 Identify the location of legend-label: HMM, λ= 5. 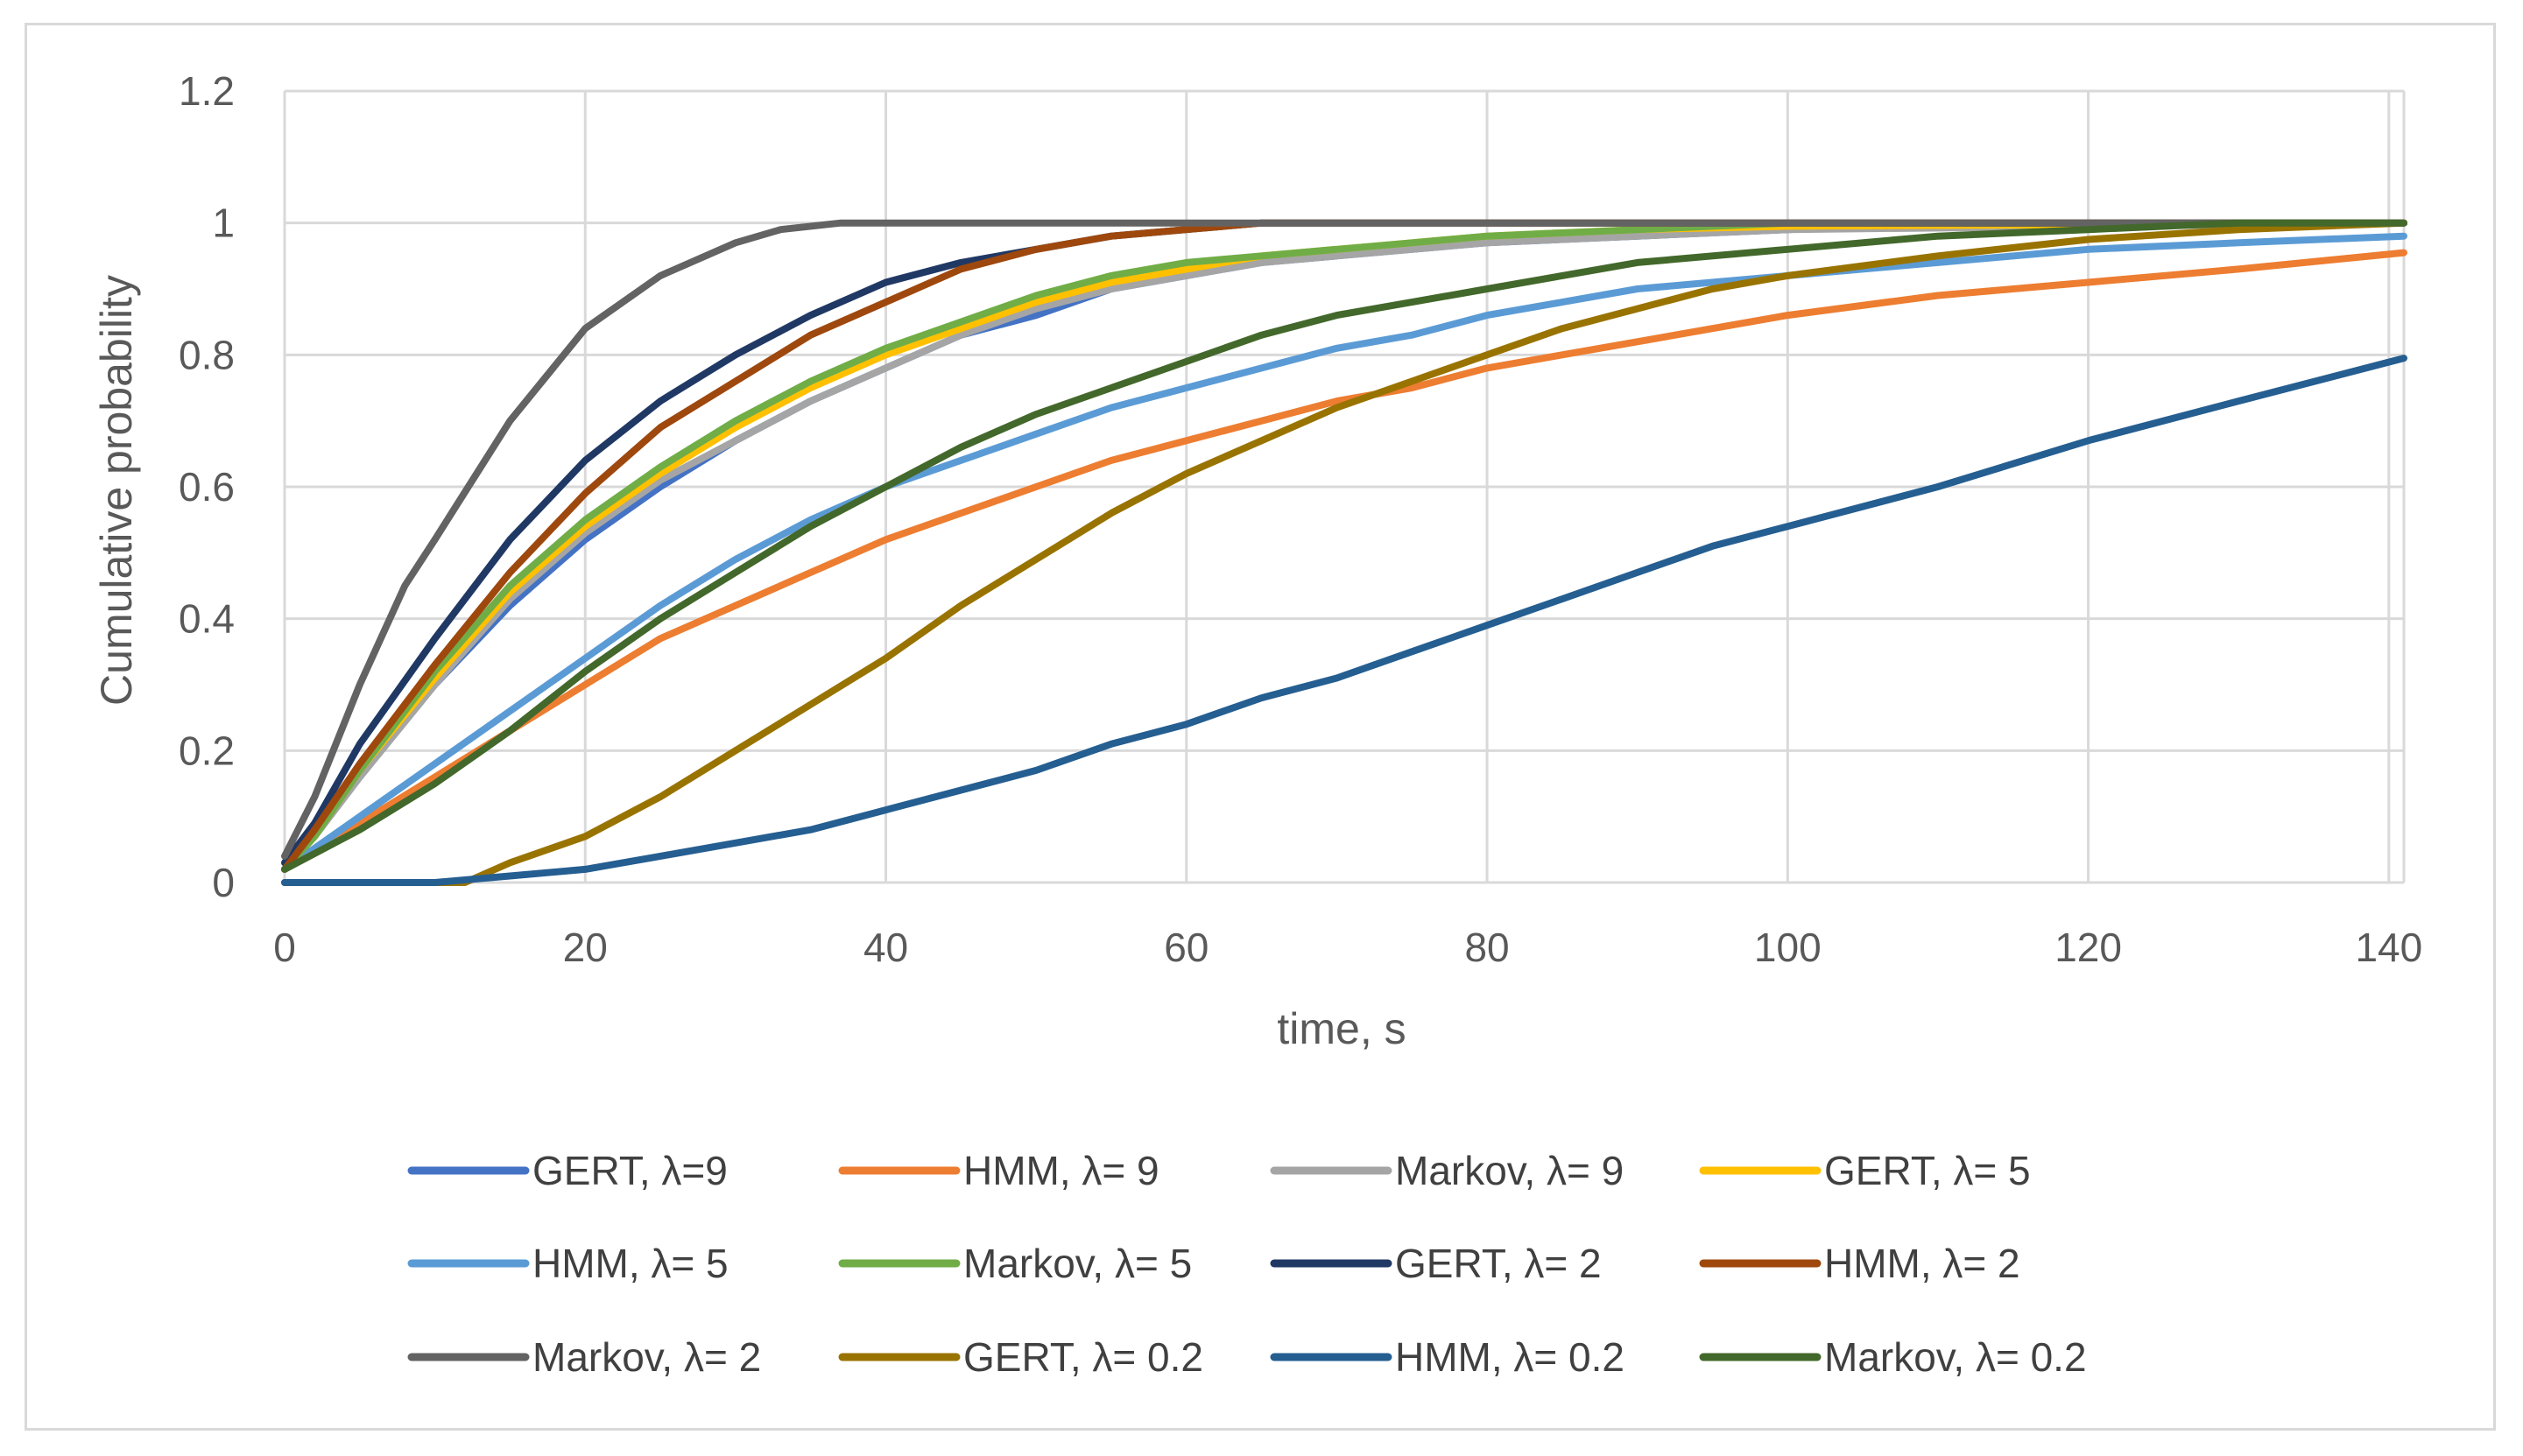
(631, 1263).